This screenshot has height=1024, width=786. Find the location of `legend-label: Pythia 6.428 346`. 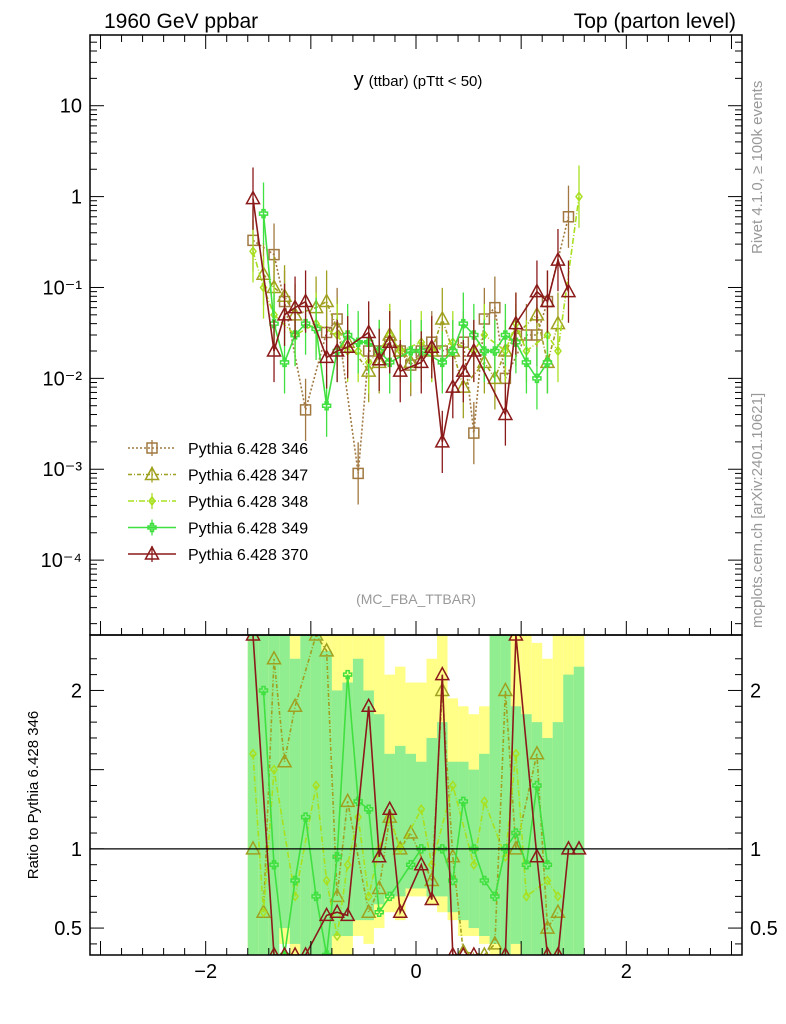

legend-label: Pythia 6.428 346 is located at coordinates (248, 449).